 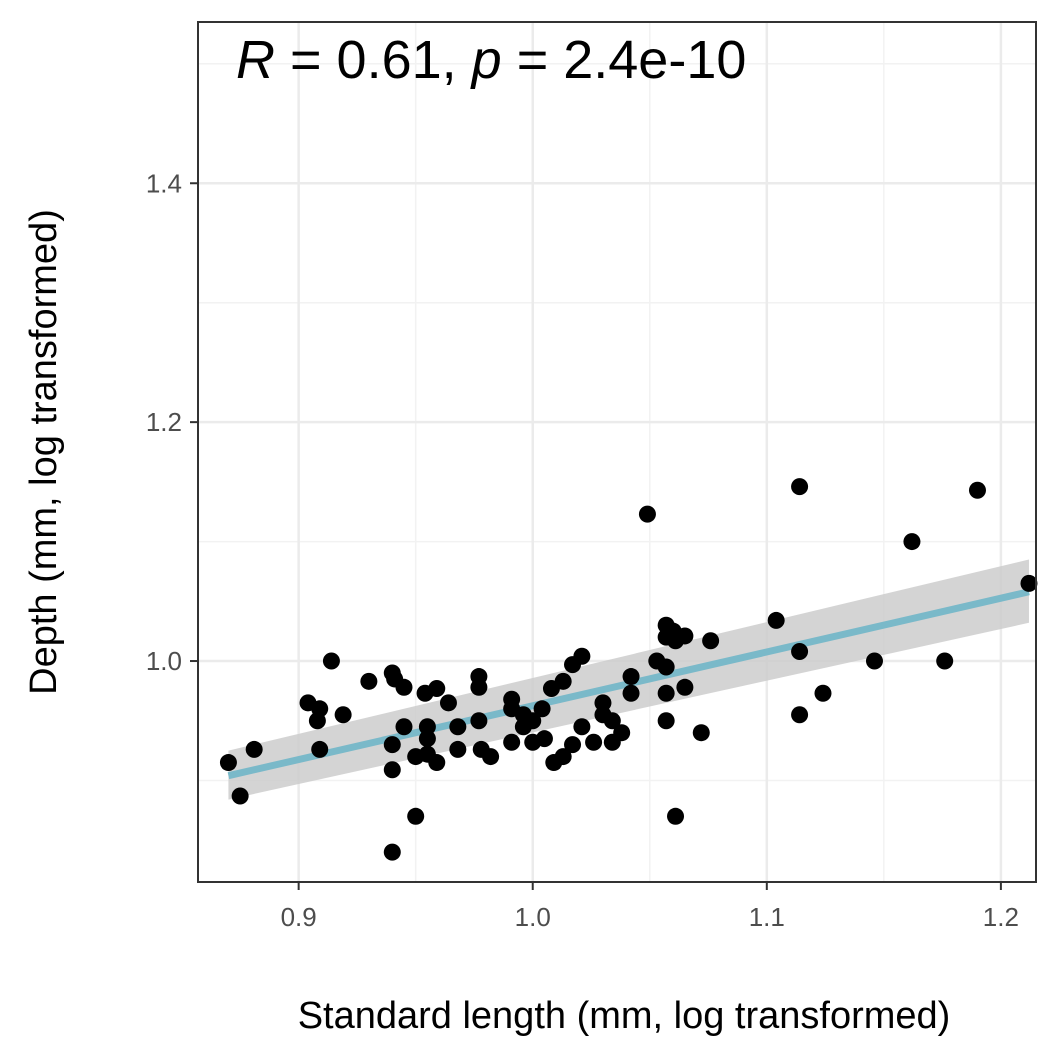 I want to click on r-symbol: R, so click(x=255, y=60).